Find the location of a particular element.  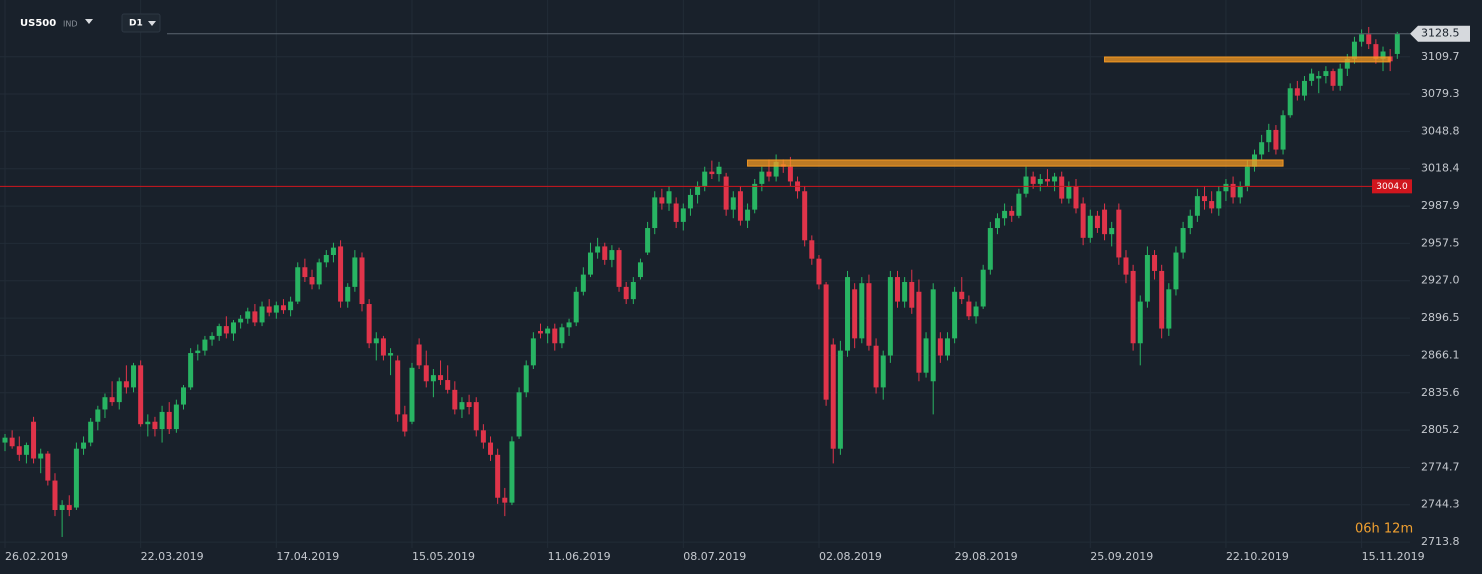

x-tick-label: 15.11.2019 is located at coordinates (1393, 556).